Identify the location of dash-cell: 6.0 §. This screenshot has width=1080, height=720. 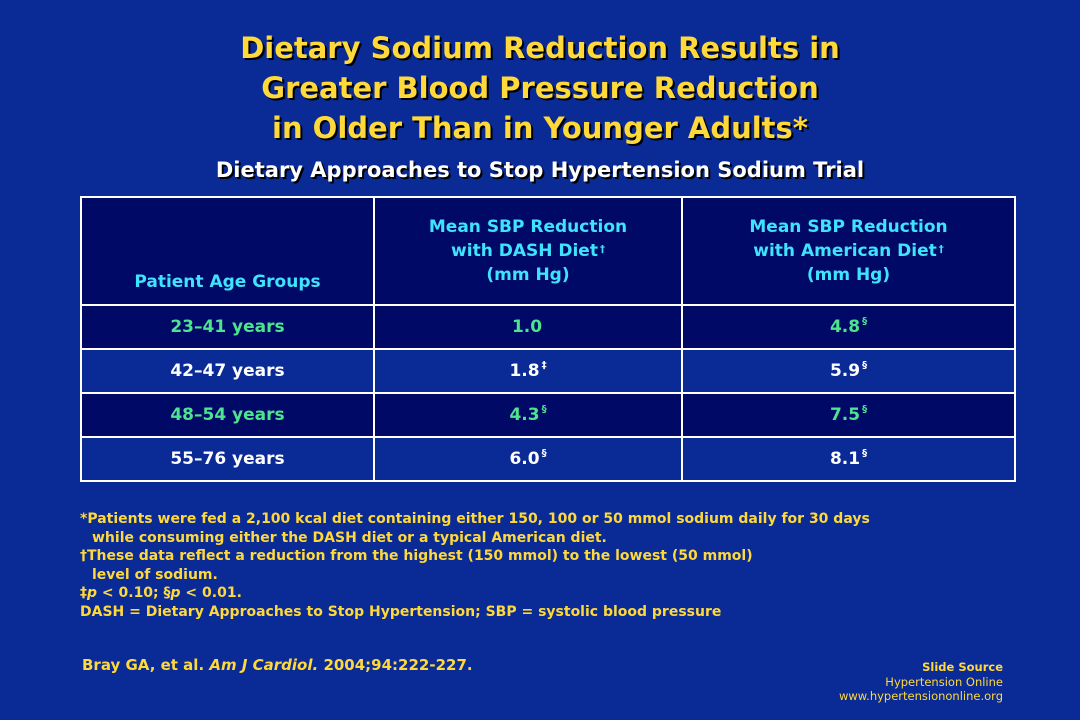
(528, 459).